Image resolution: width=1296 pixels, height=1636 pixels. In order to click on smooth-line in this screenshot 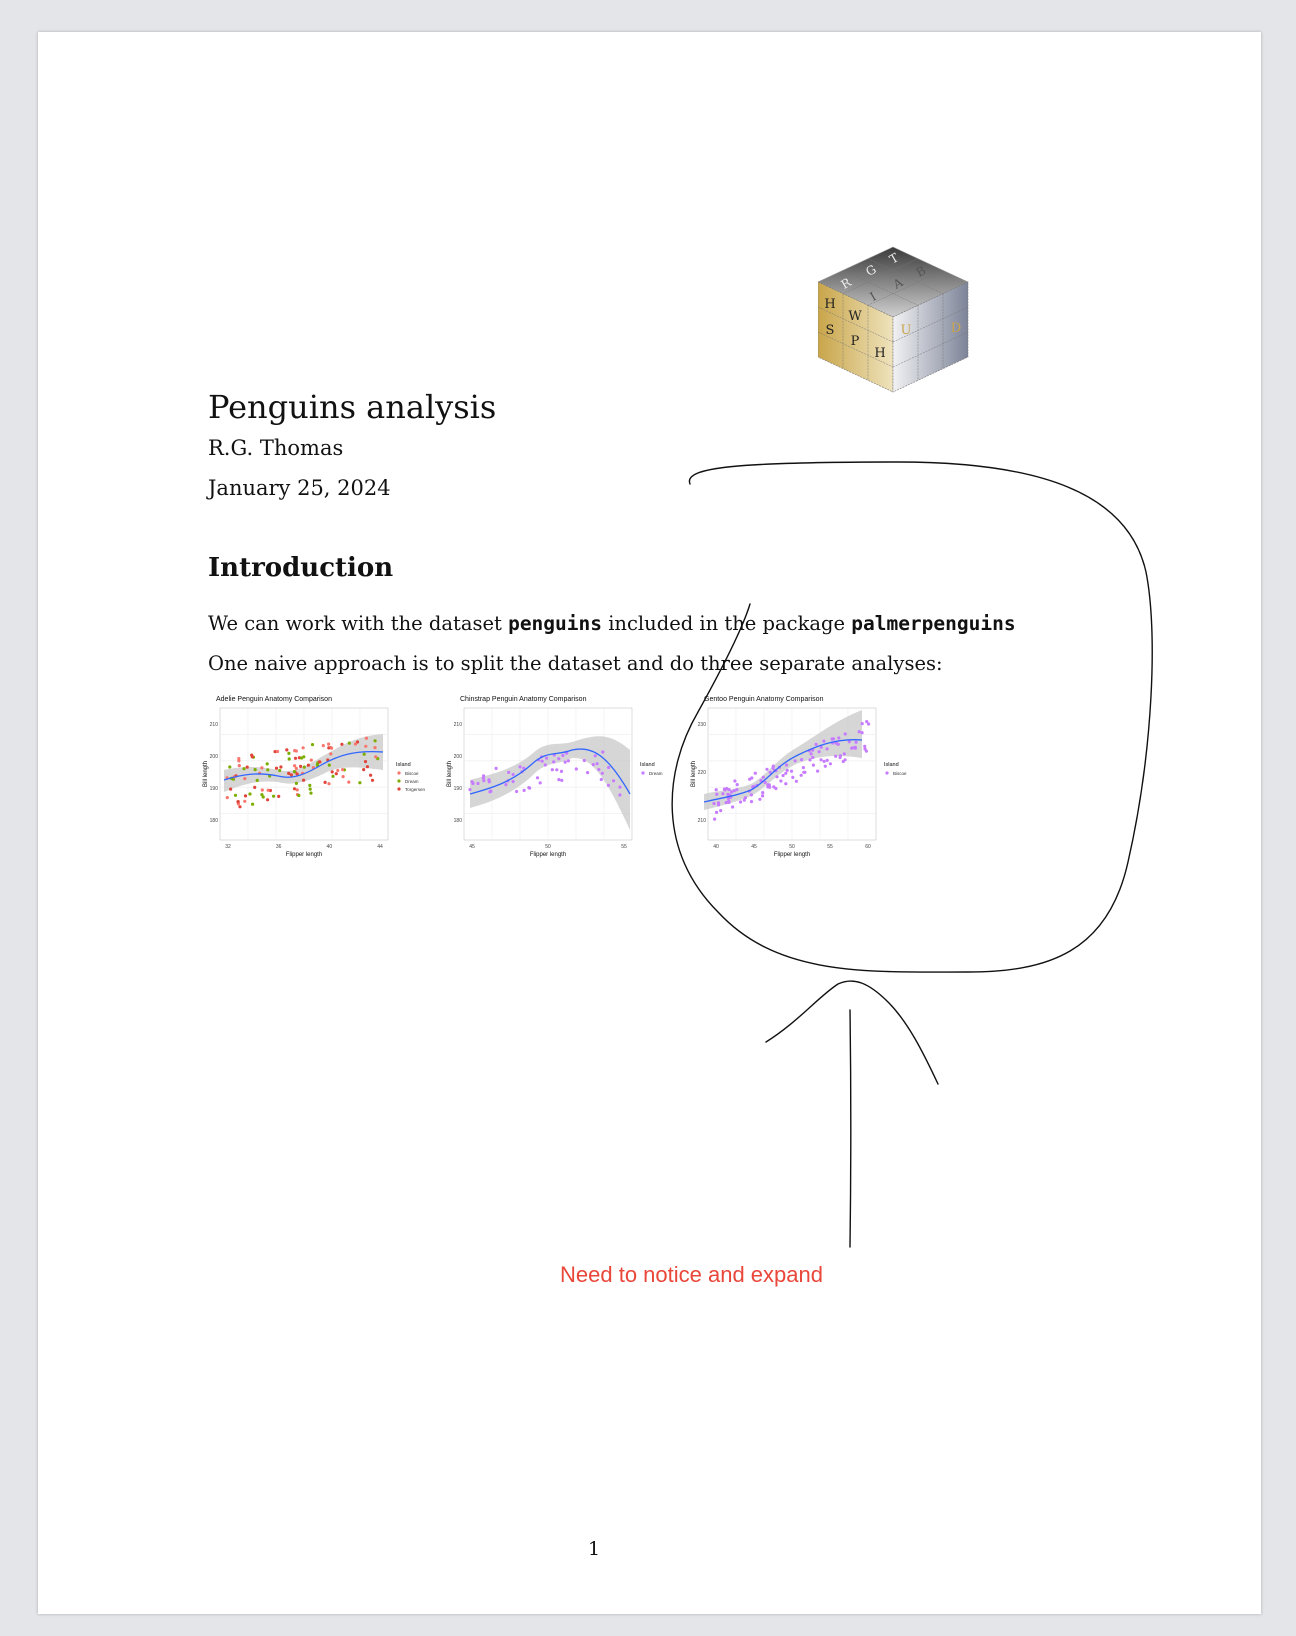, I will do `click(303, 765)`.